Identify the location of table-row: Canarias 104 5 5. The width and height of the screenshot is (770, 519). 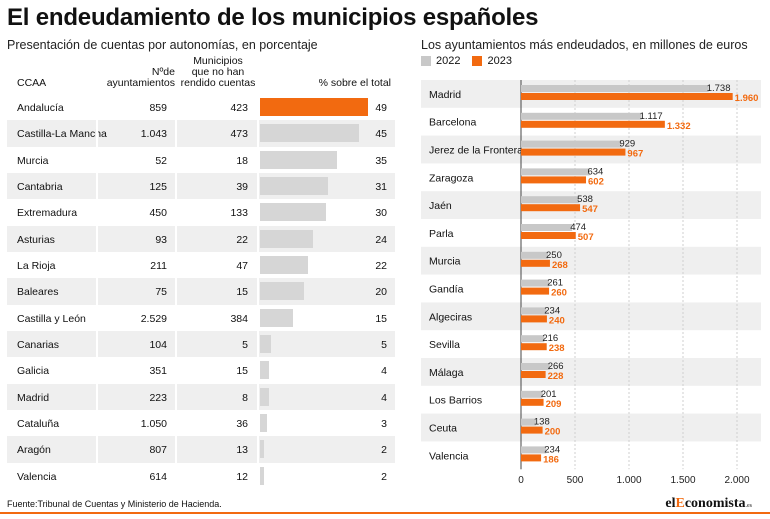
(201, 344).